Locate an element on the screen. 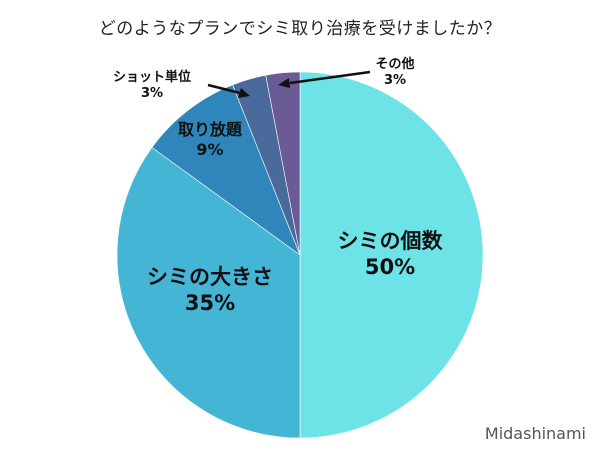  label-unlimited-name: 取り放題 is located at coordinates (209, 129).